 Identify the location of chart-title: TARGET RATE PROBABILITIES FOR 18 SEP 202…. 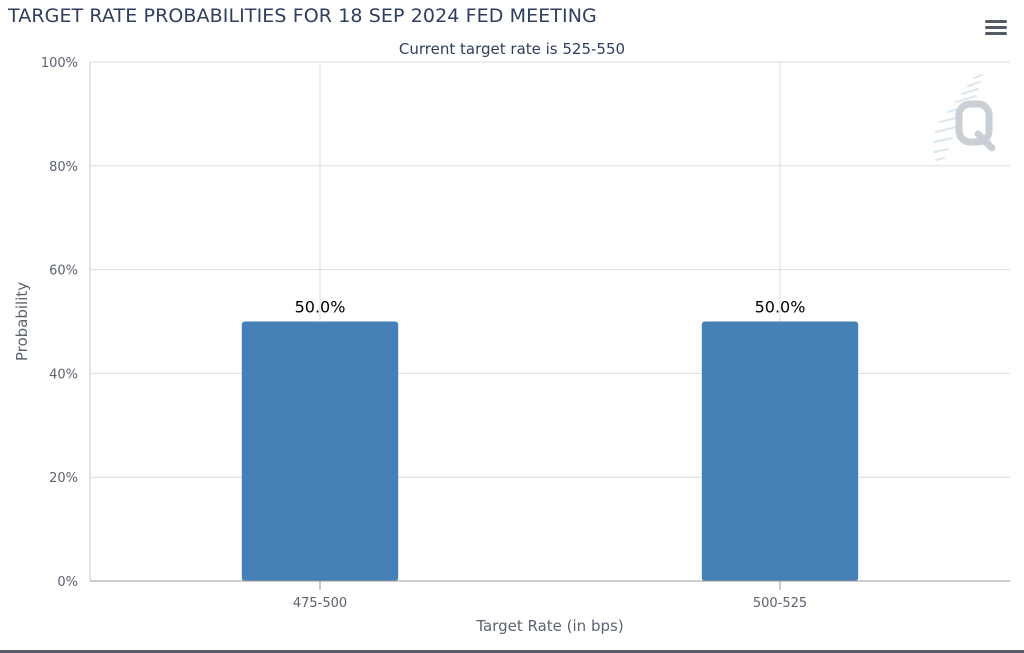
(302, 16).